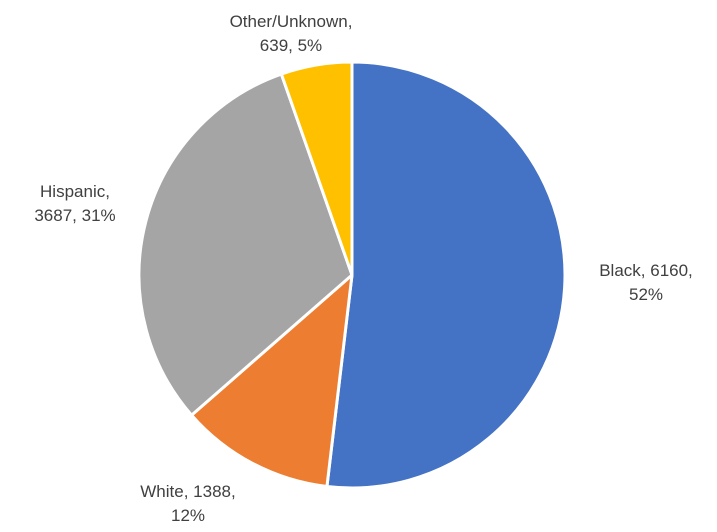 The height and width of the screenshot is (532, 717). What do you see at coordinates (188, 515) in the screenshot?
I see `data-label-line: 12%` at bounding box center [188, 515].